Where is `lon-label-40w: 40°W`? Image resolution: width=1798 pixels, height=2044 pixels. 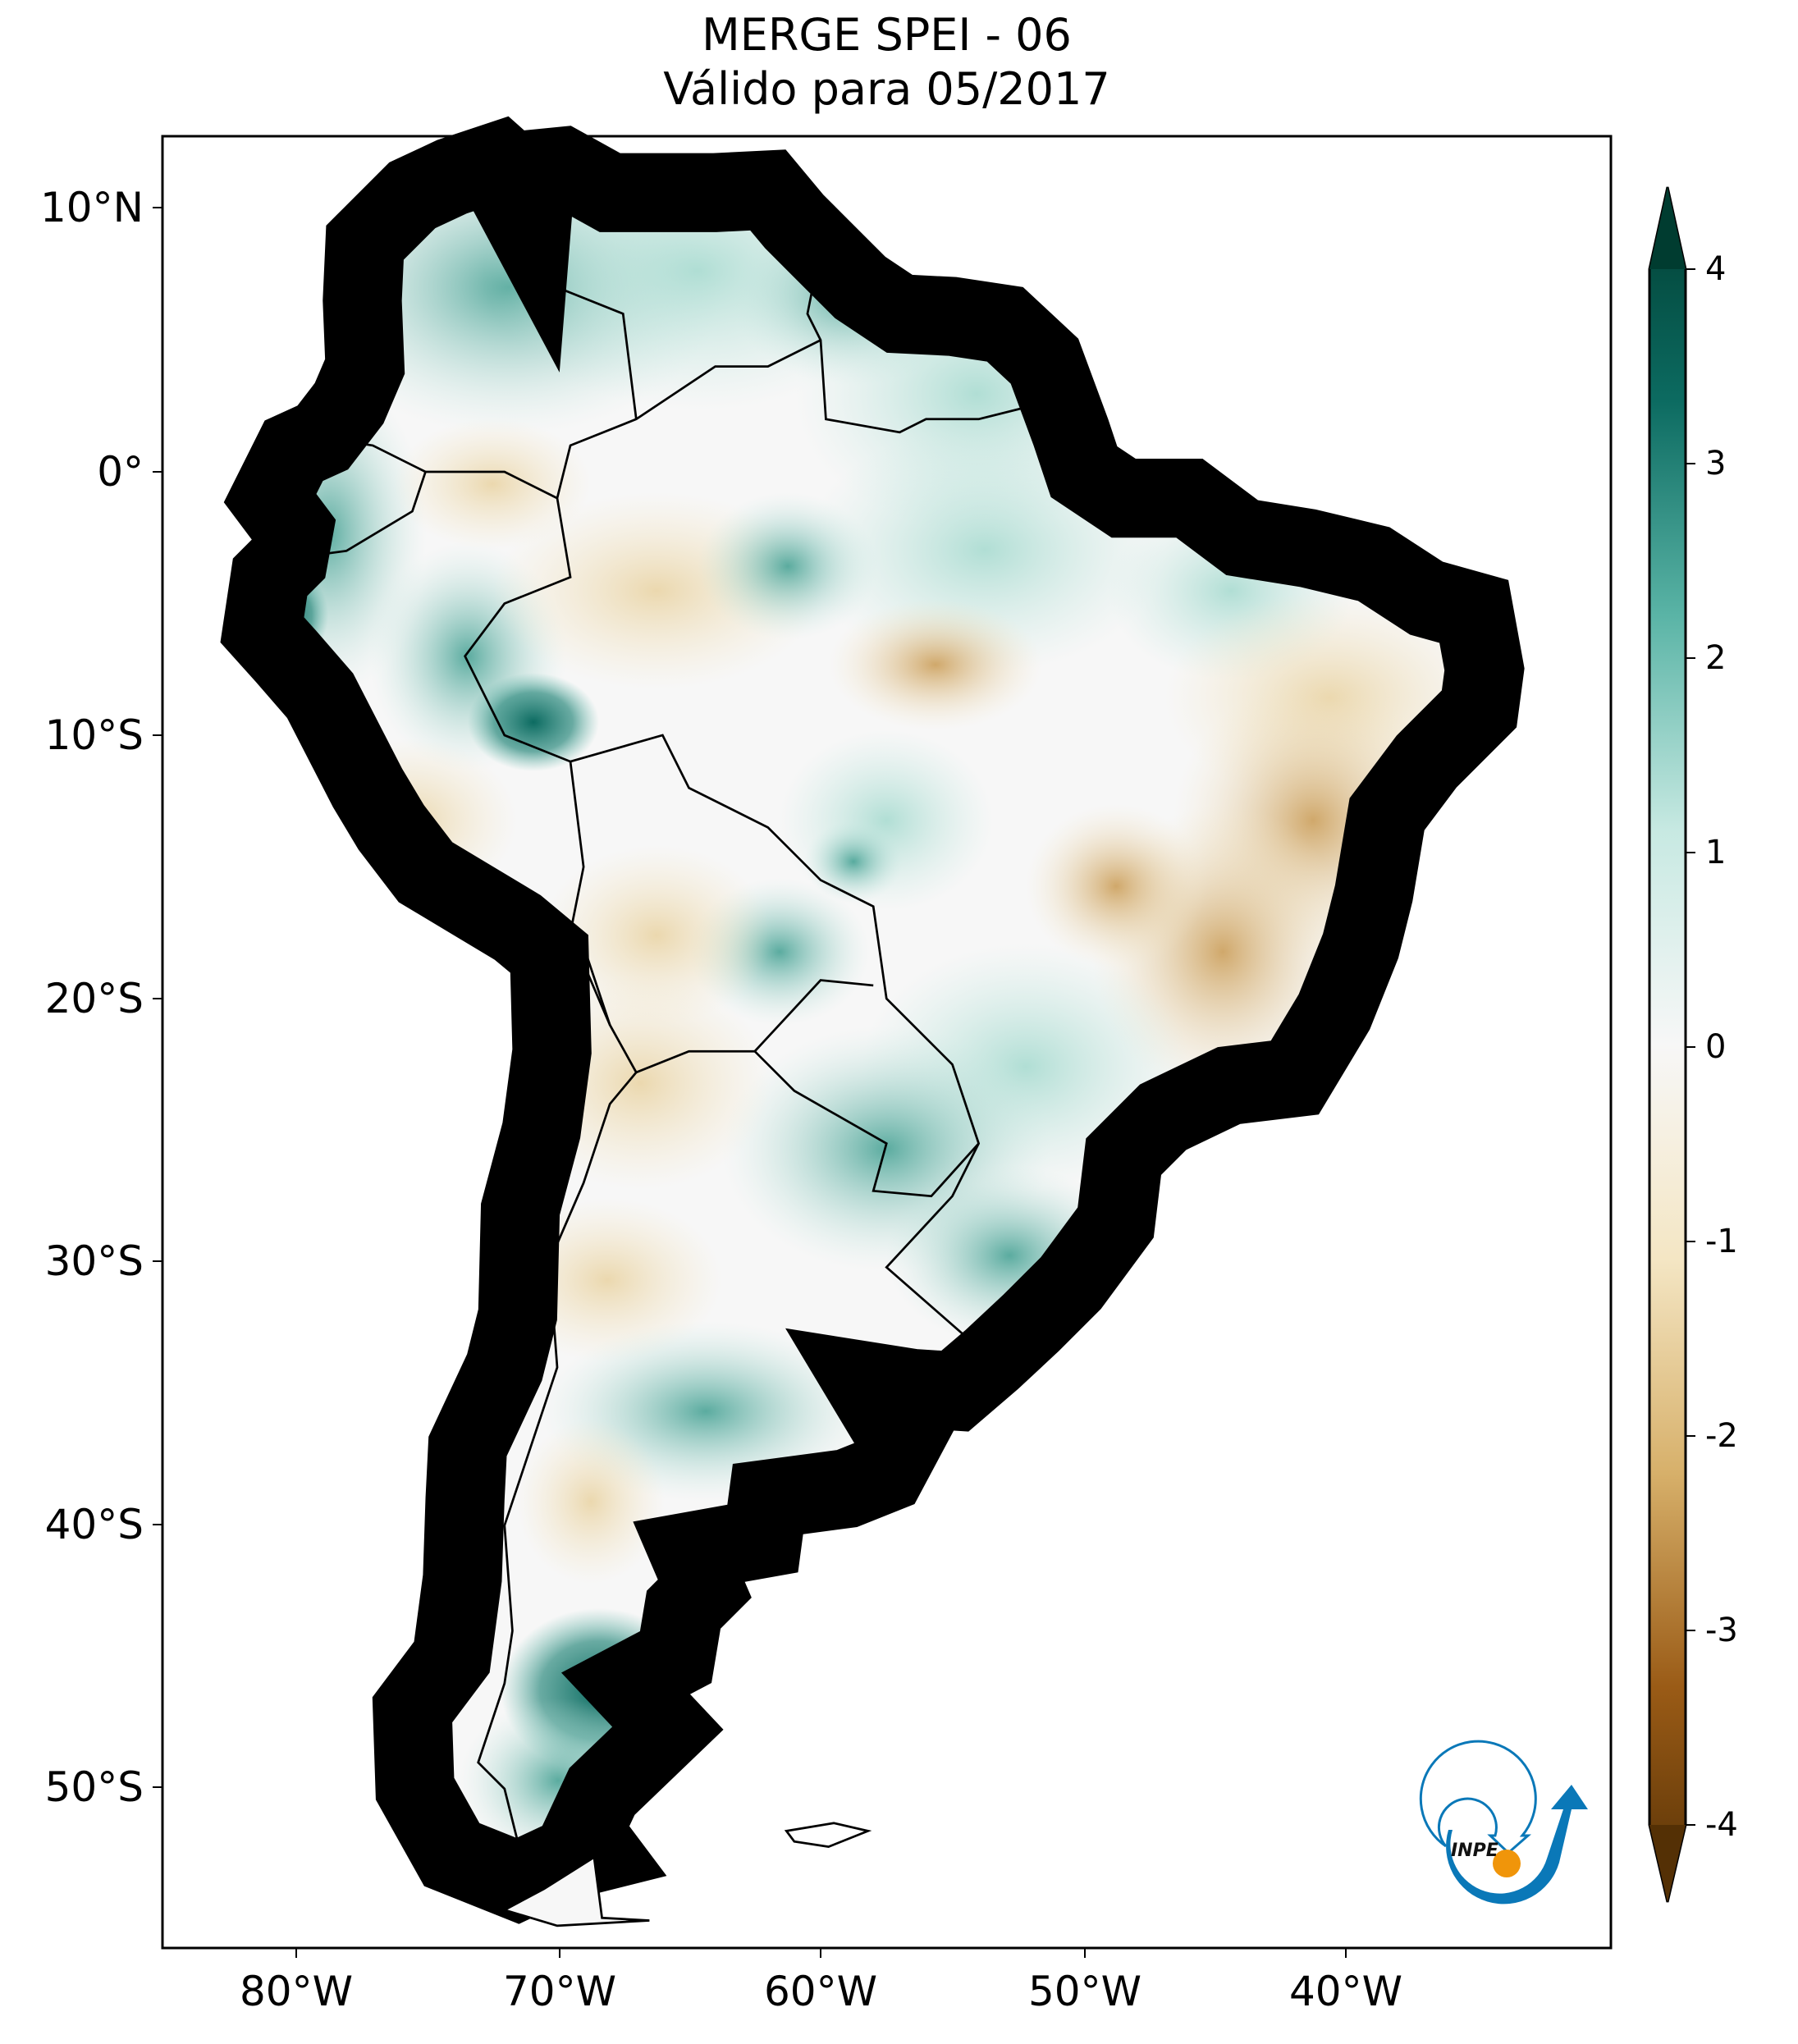 lon-label-40w: 40°W is located at coordinates (1345, 1992).